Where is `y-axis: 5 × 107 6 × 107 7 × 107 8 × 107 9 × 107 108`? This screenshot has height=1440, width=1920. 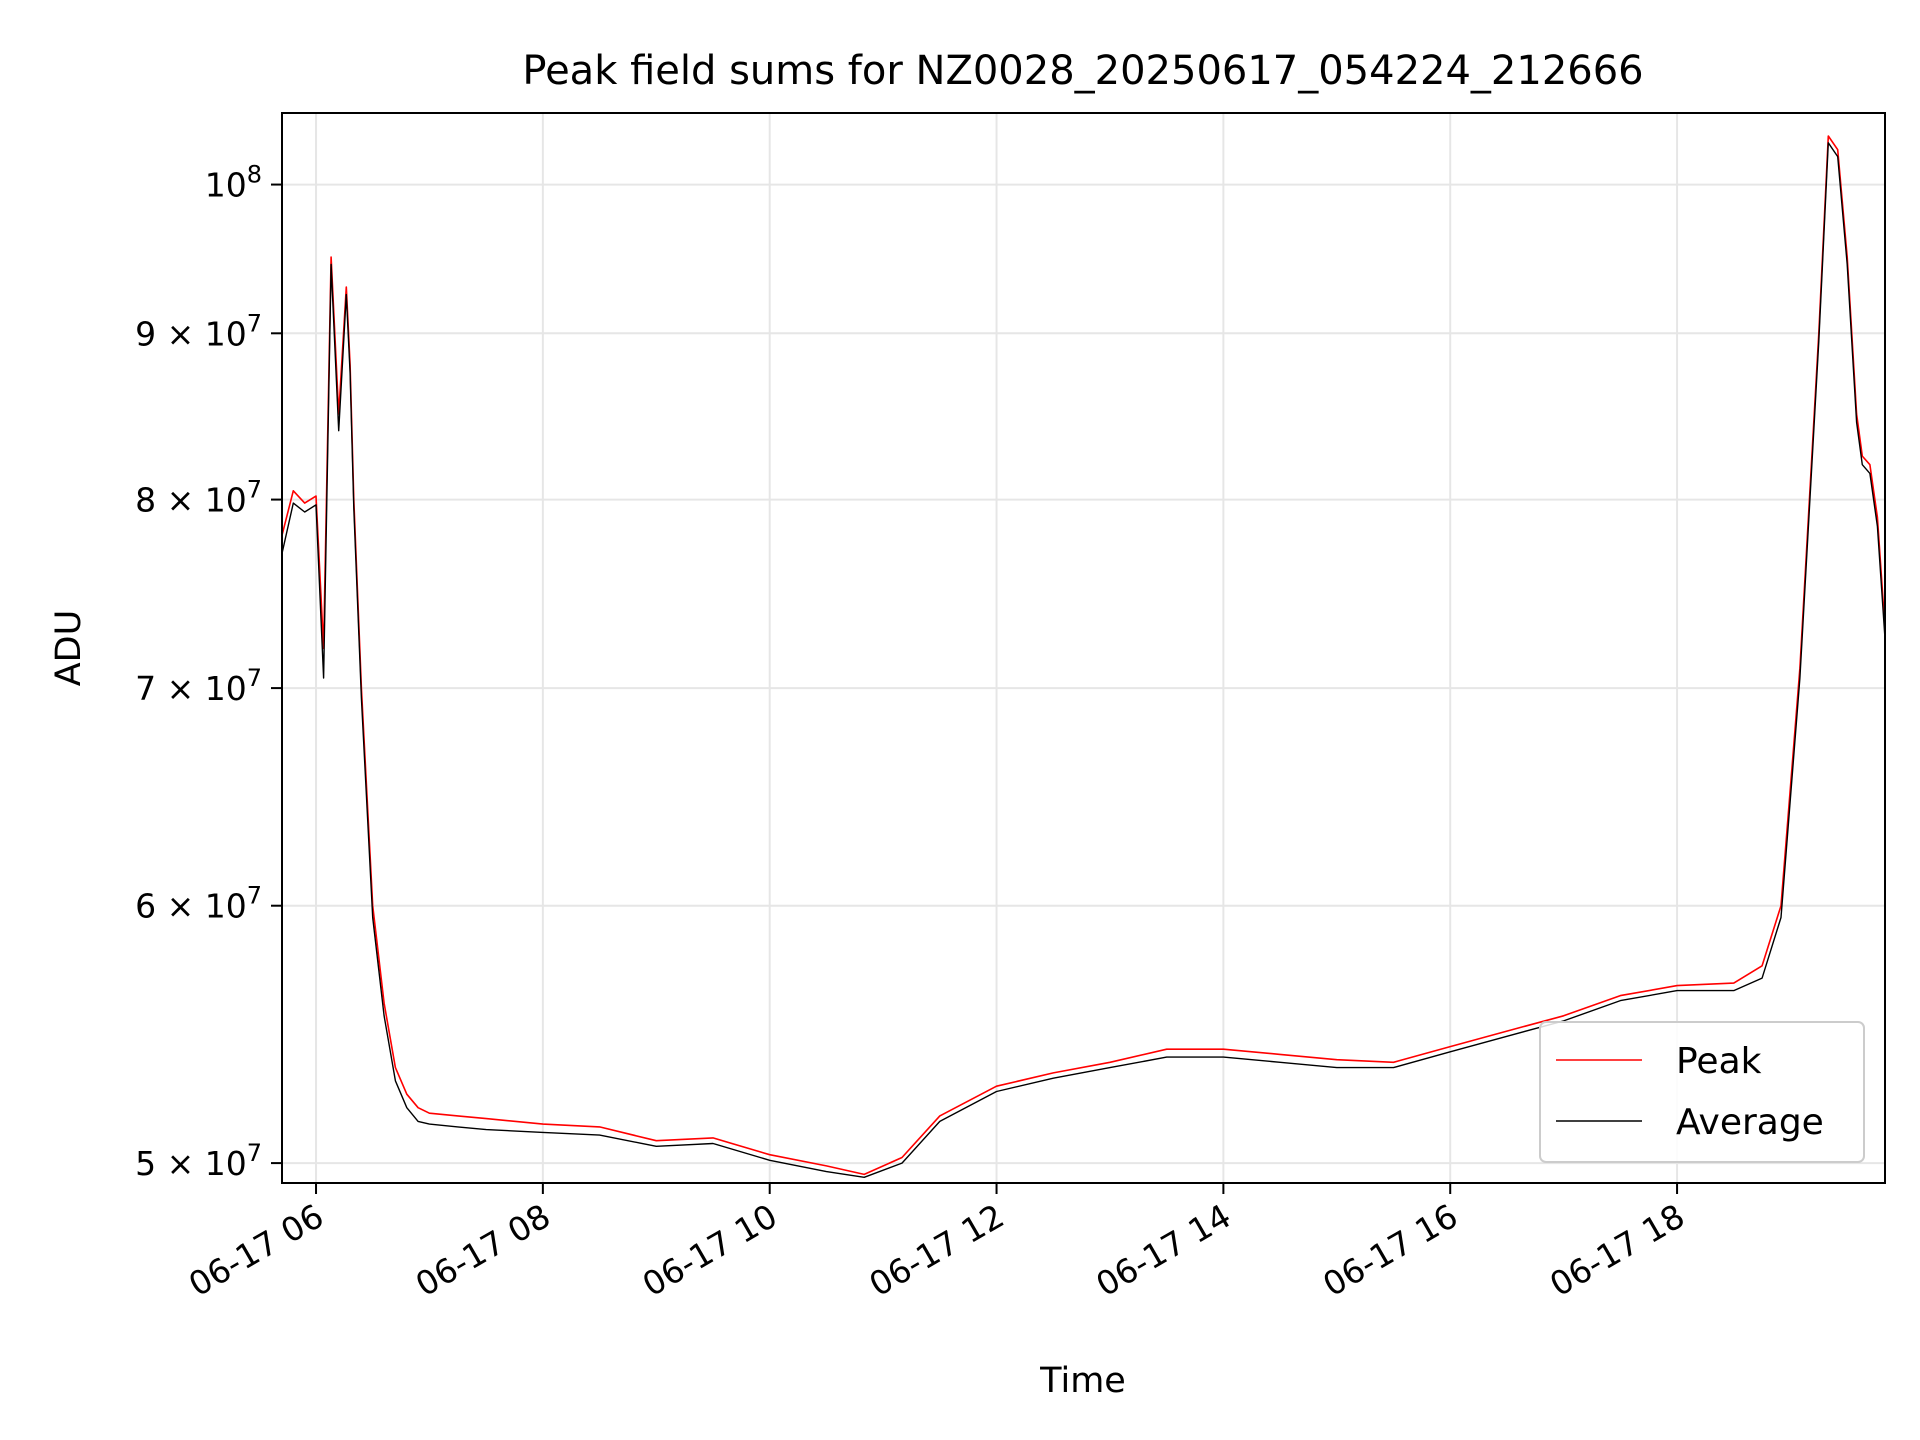 y-axis: 5 × 107 6 × 107 7 × 107 8 × 107 9 × 107 108 is located at coordinates (208, 672).